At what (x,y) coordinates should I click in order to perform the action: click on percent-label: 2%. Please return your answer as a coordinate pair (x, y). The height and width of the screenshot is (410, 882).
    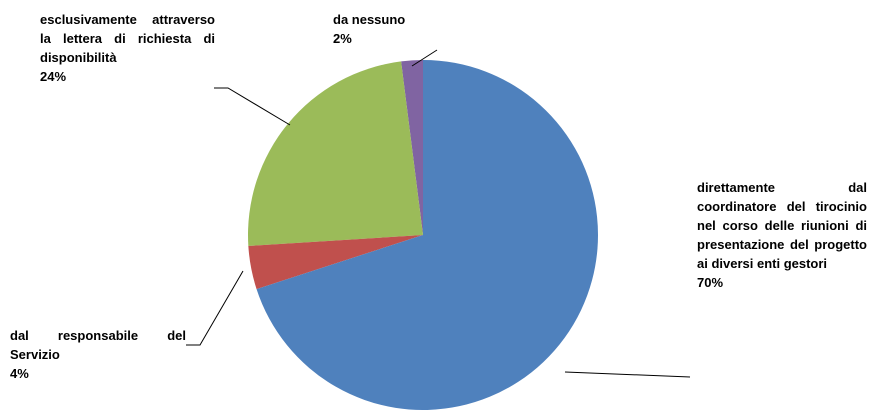
    Looking at the image, I should click on (342, 38).